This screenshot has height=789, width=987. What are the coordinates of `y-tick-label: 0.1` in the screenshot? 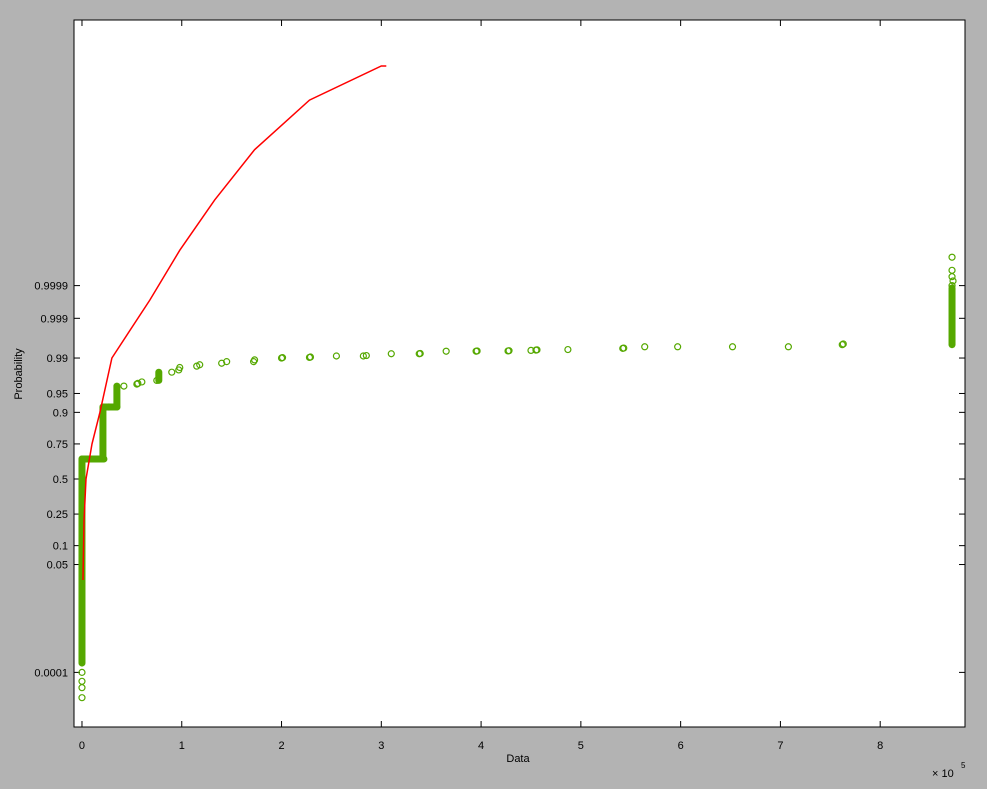 It's located at (60, 547).